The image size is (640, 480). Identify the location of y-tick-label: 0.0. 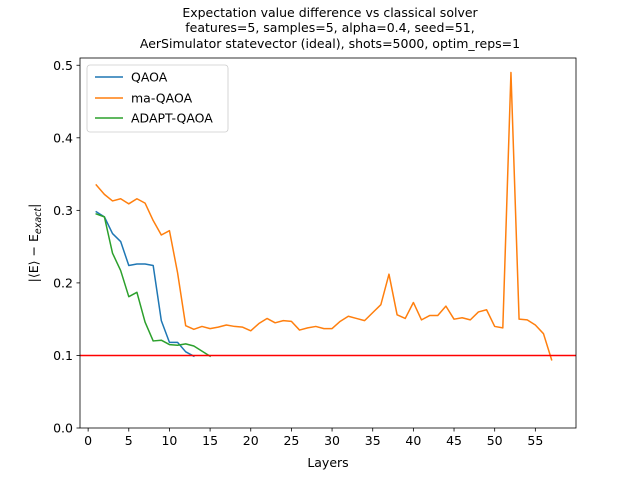
(63, 428).